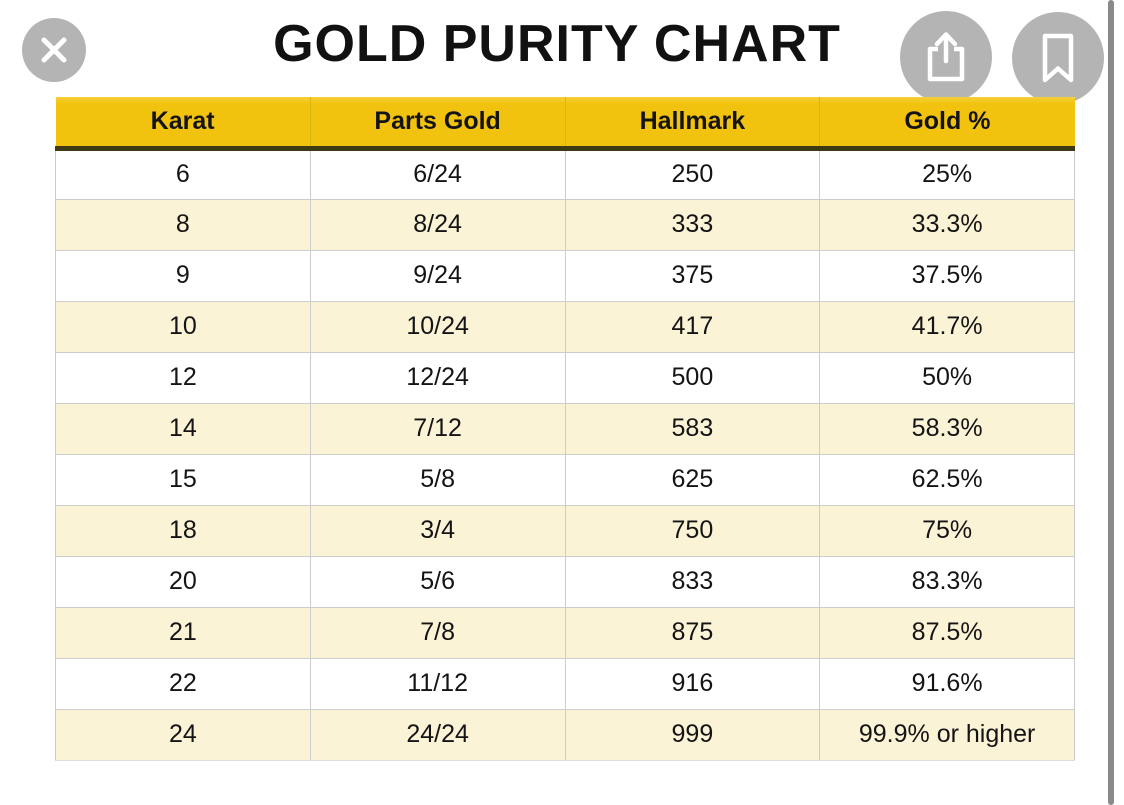  Describe the element at coordinates (183, 683) in the screenshot. I see `table-cell: 22` at that location.